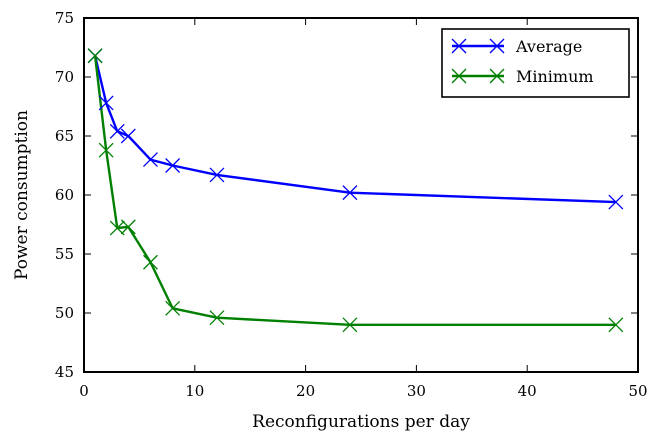 The width and height of the screenshot is (651, 437). I want to click on y-axis-label: Power consumption, so click(22, 195).